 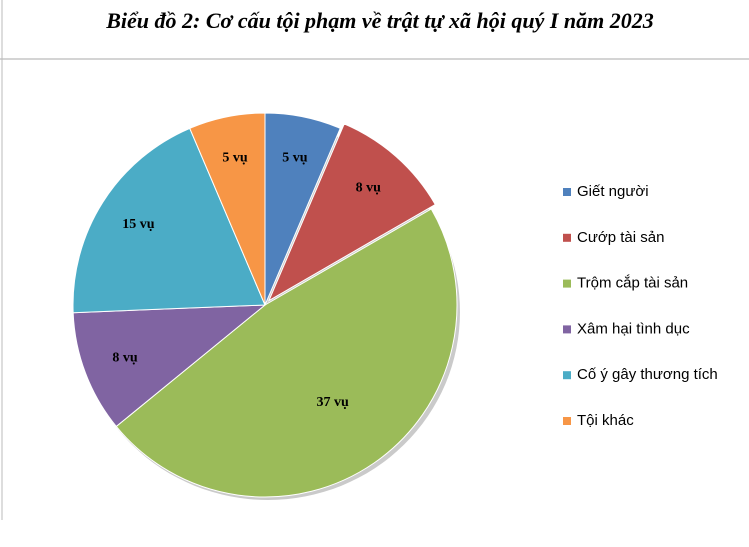 I want to click on legend-label: Giết người, so click(x=613, y=191).